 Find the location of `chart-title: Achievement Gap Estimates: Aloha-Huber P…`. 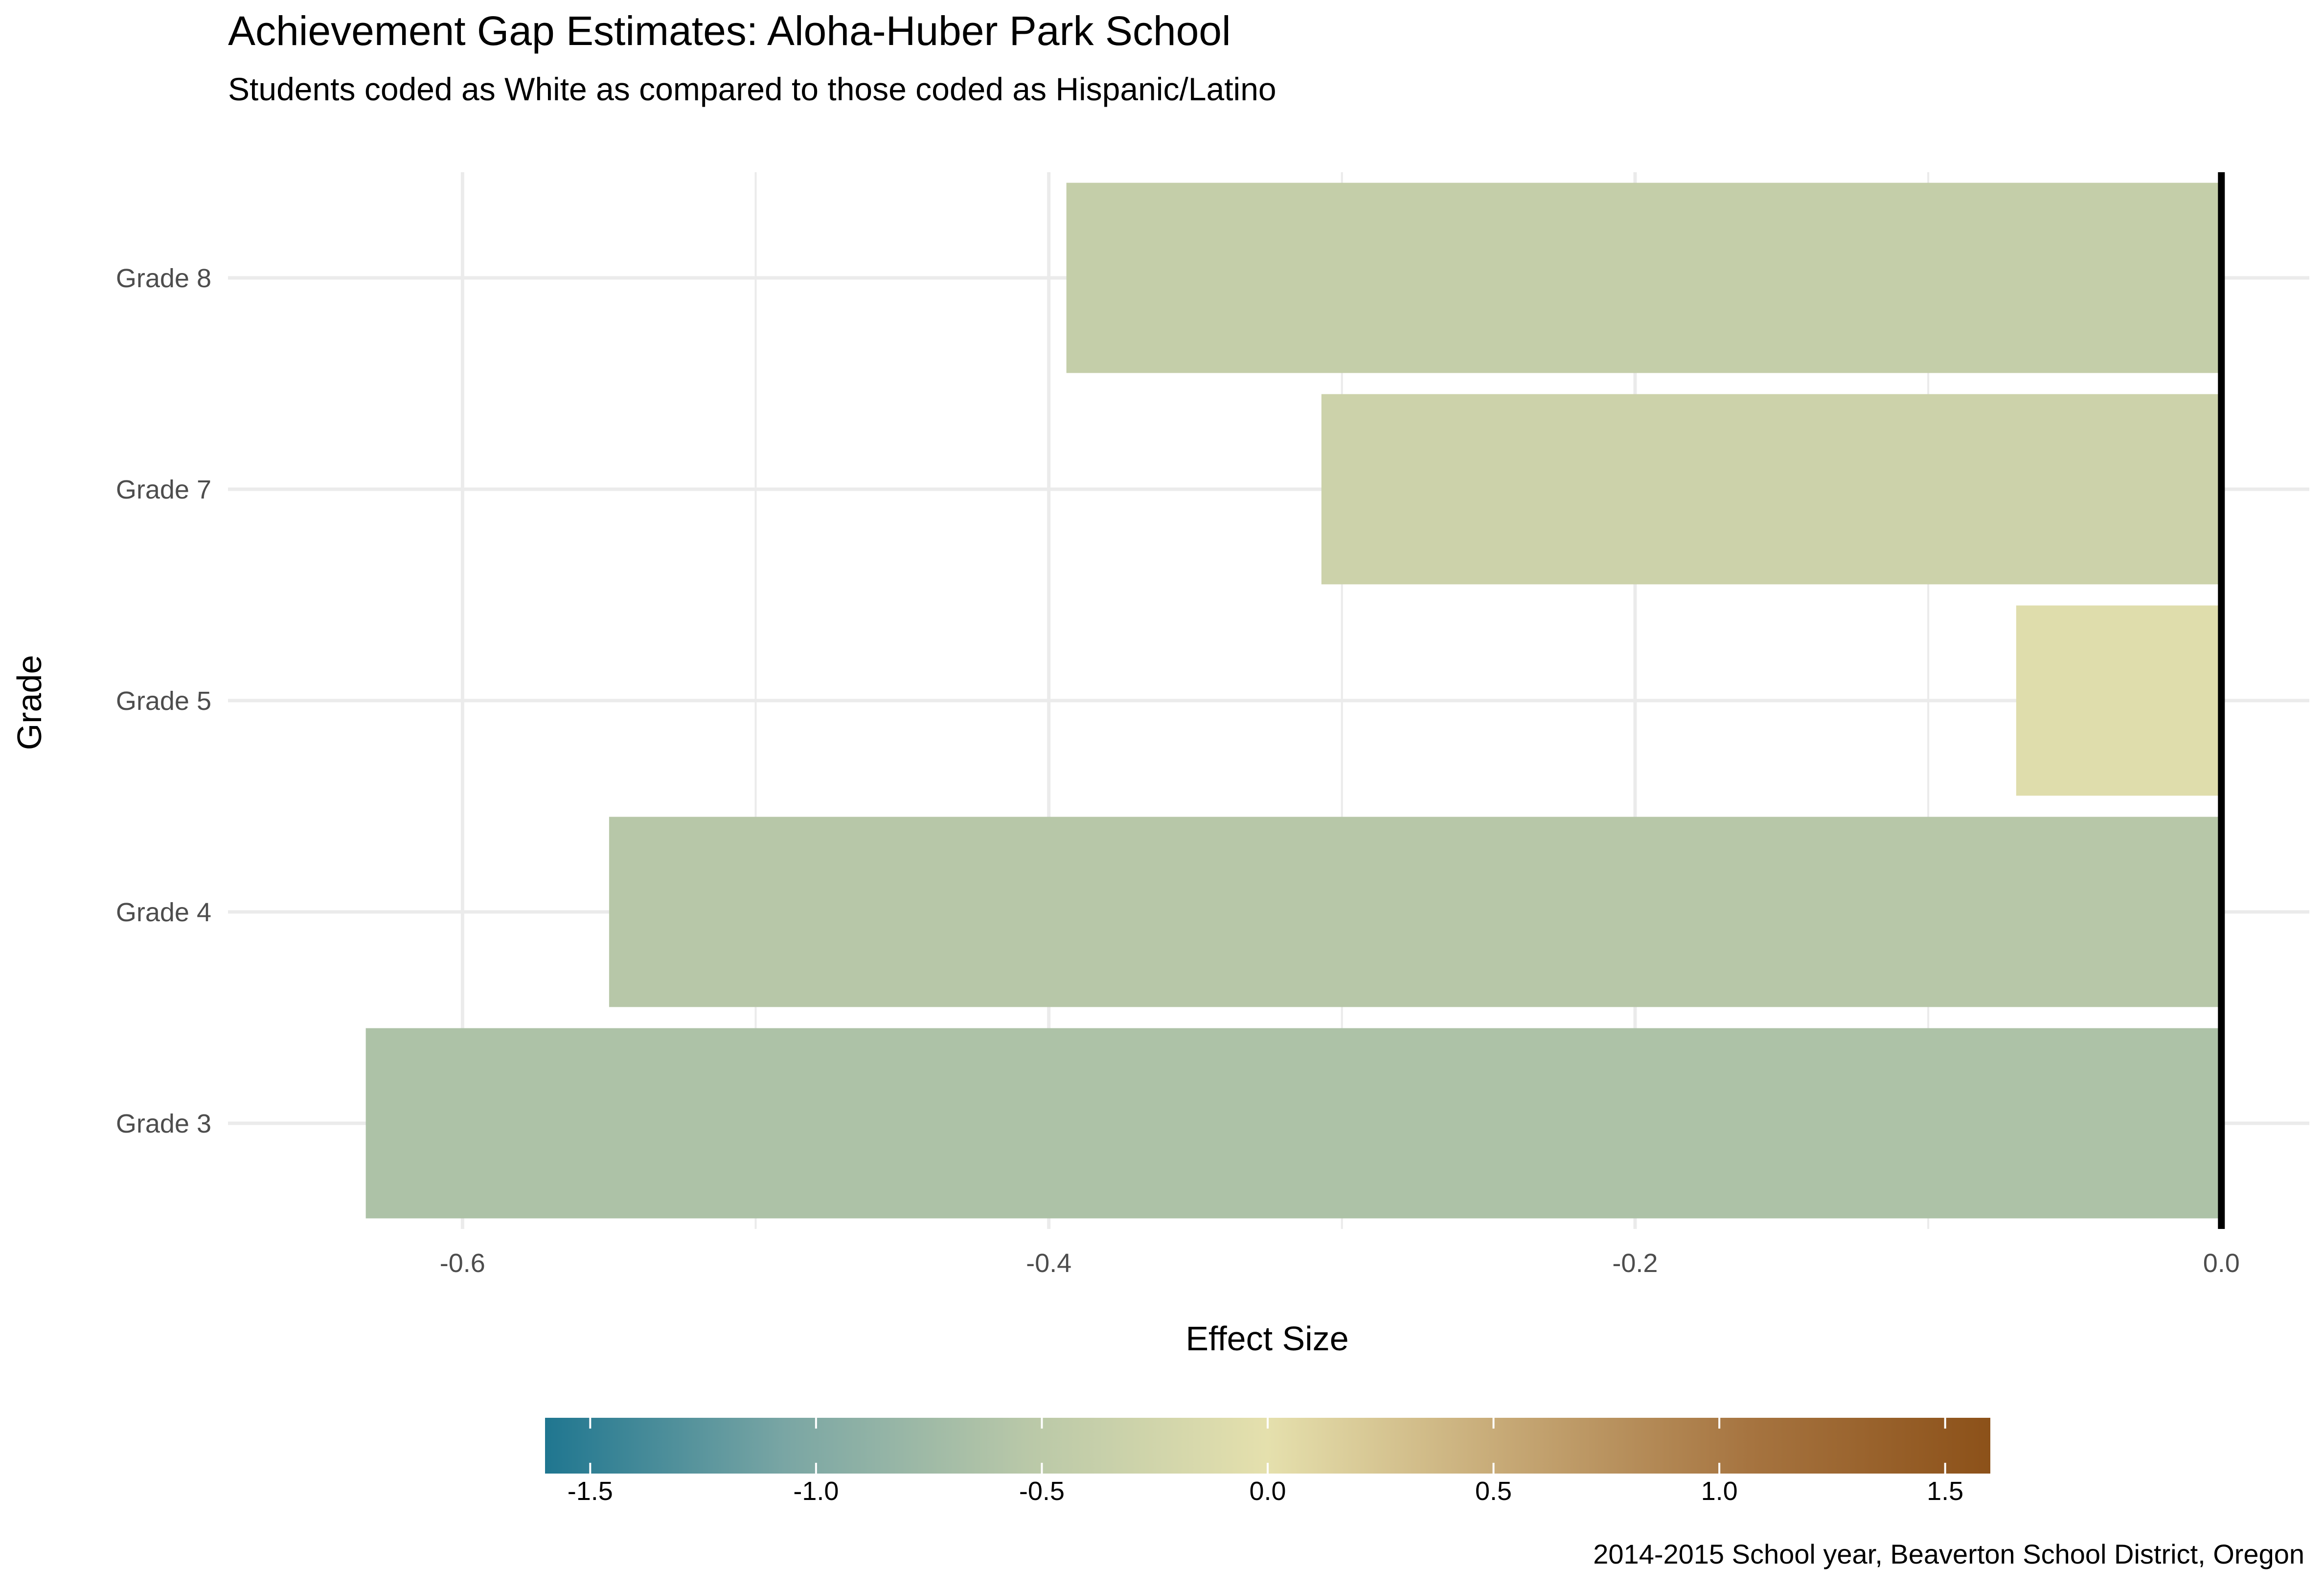

chart-title: Achievement Gap Estimates: Aloha-Huber P… is located at coordinates (730, 31).